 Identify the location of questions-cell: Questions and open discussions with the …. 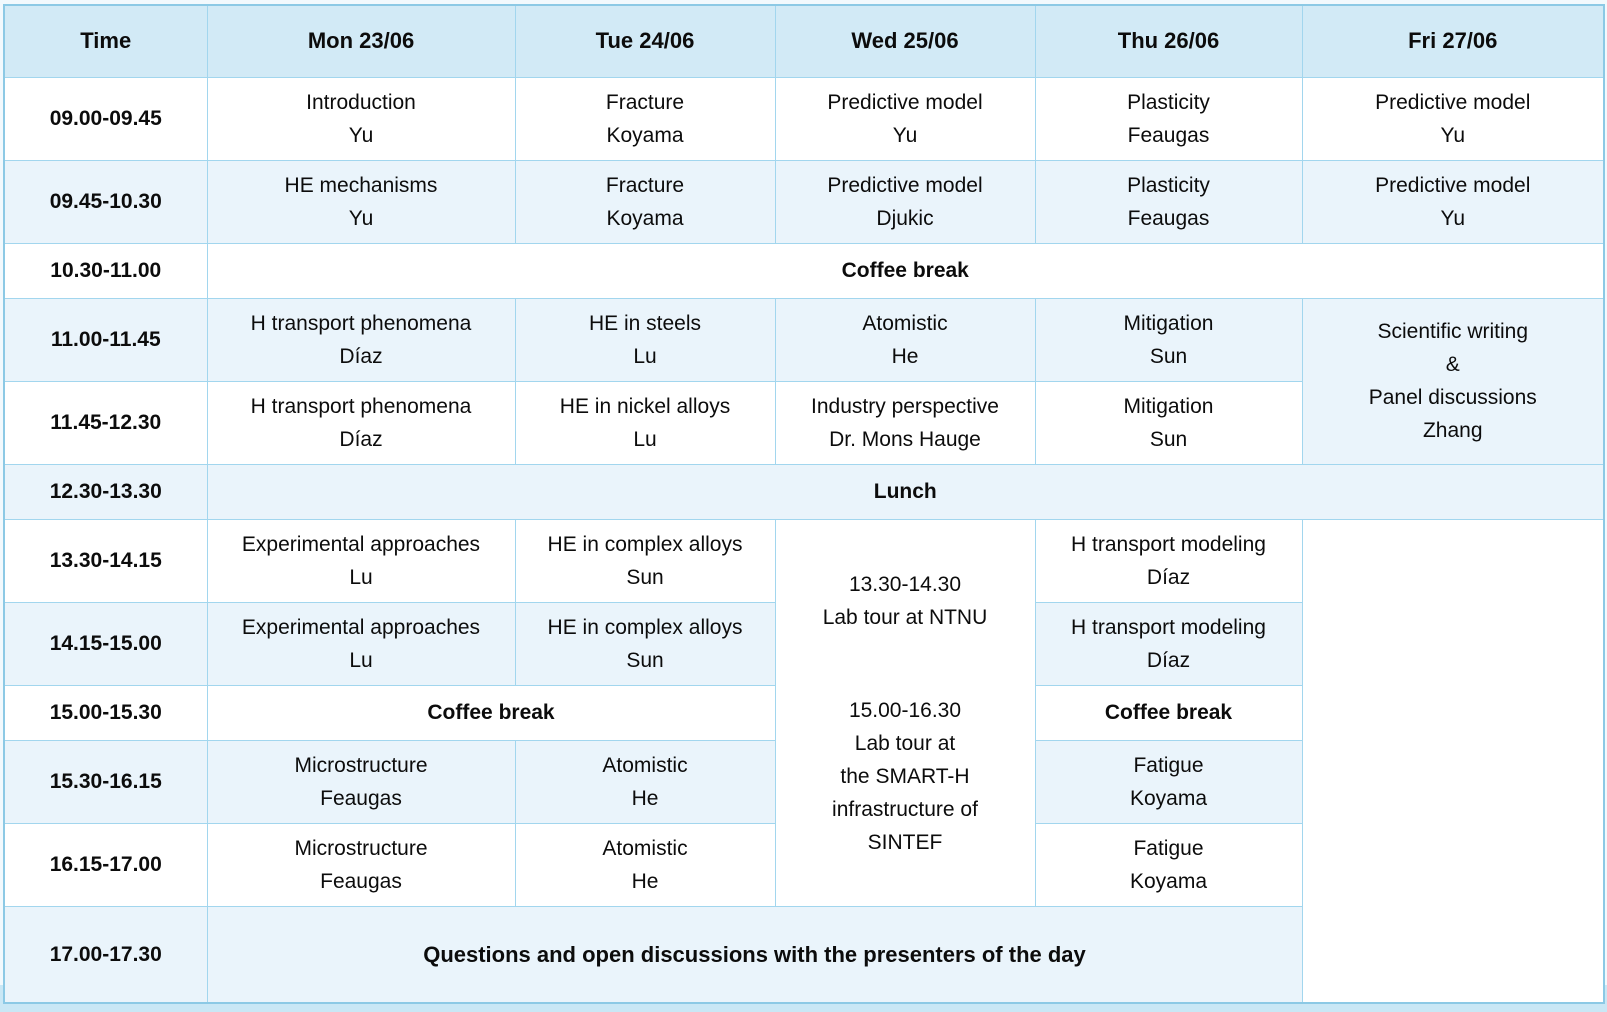
(754, 955).